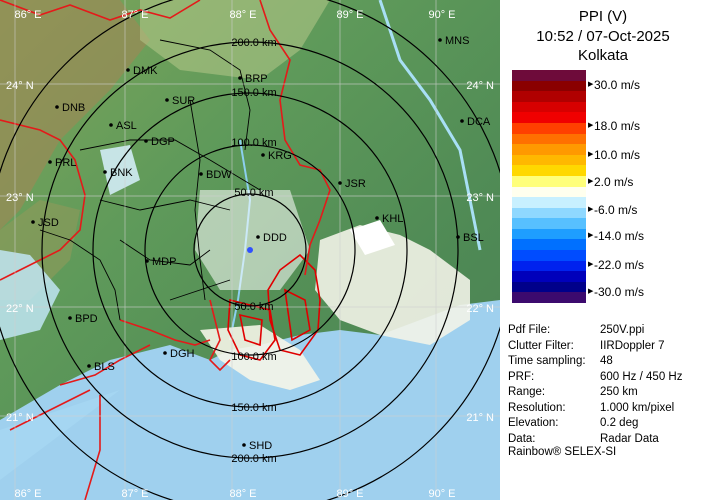  Describe the element at coordinates (349, 15) in the screenshot. I see `longitude-label: 89° E` at that location.